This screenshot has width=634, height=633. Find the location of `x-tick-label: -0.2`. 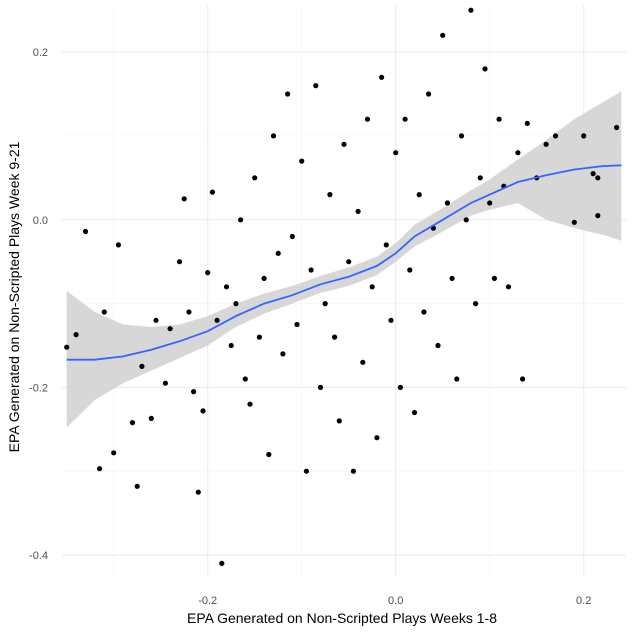

x-tick-label: -0.2 is located at coordinates (207, 601).